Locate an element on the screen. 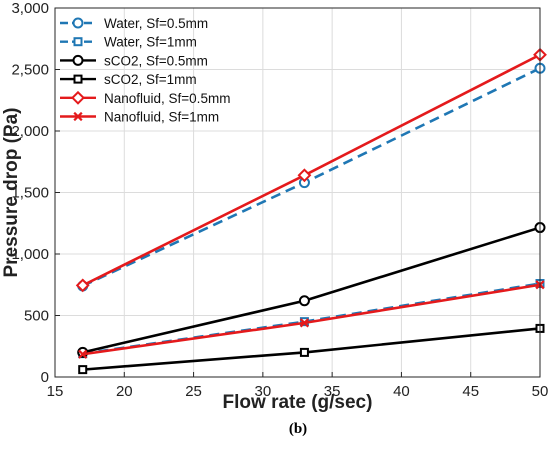  legend-entry: Water, Sf=1mm is located at coordinates (128, 42).